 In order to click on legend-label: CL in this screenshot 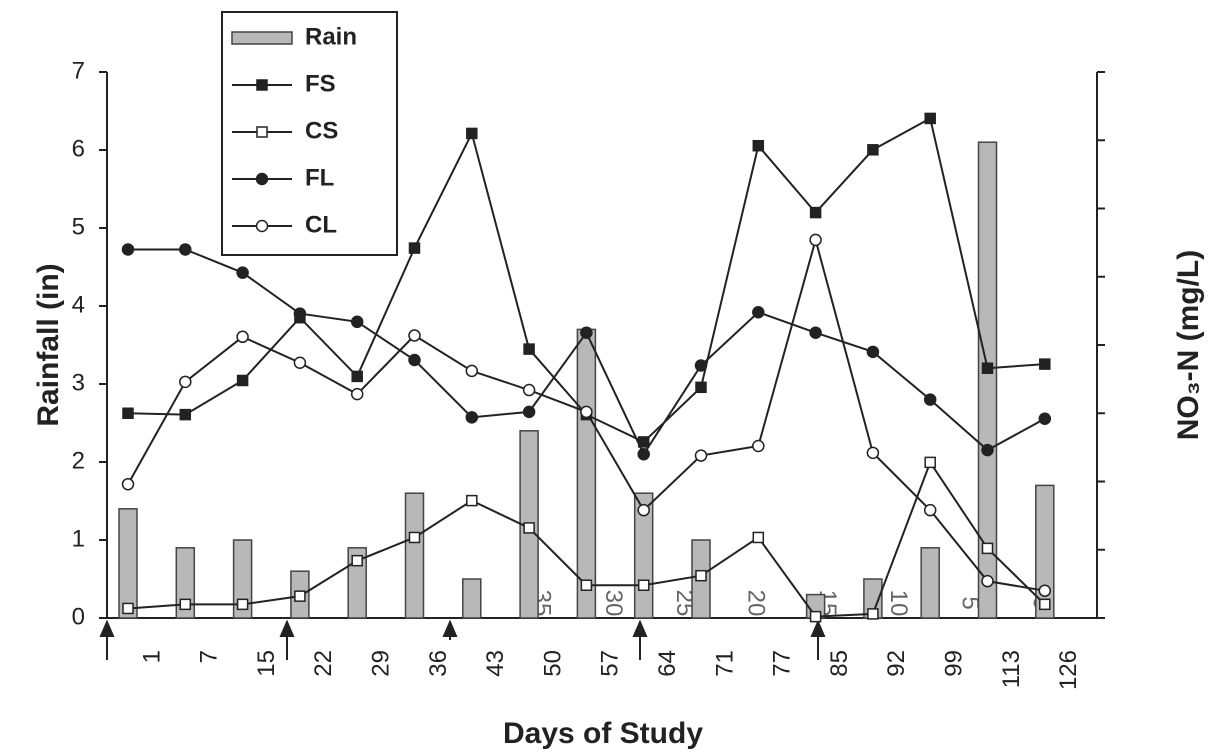, I will do `click(321, 224)`.